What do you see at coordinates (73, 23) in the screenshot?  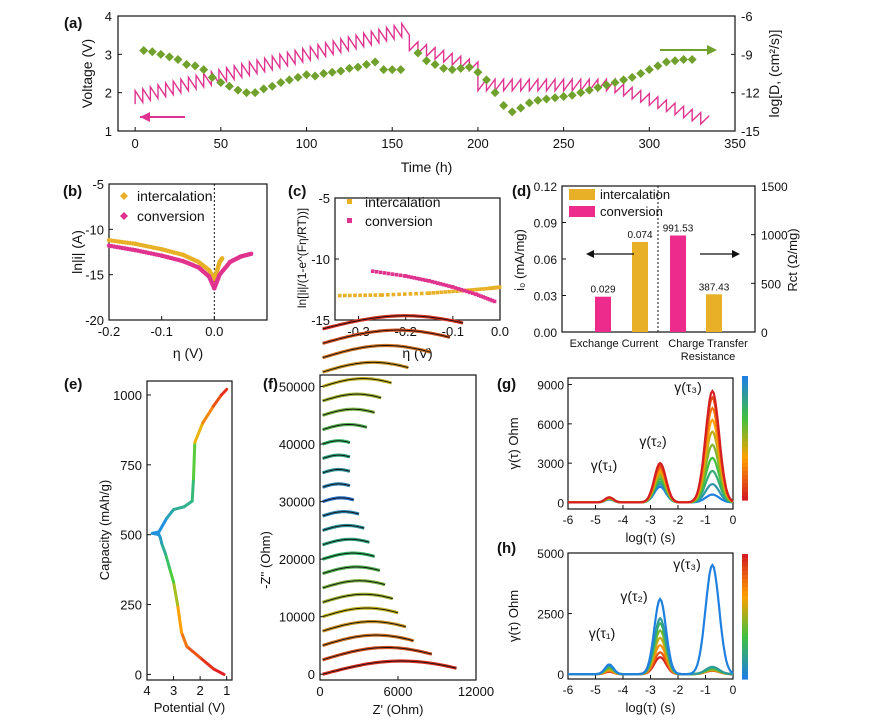 I see `panel-label-a: (a)` at bounding box center [73, 23].